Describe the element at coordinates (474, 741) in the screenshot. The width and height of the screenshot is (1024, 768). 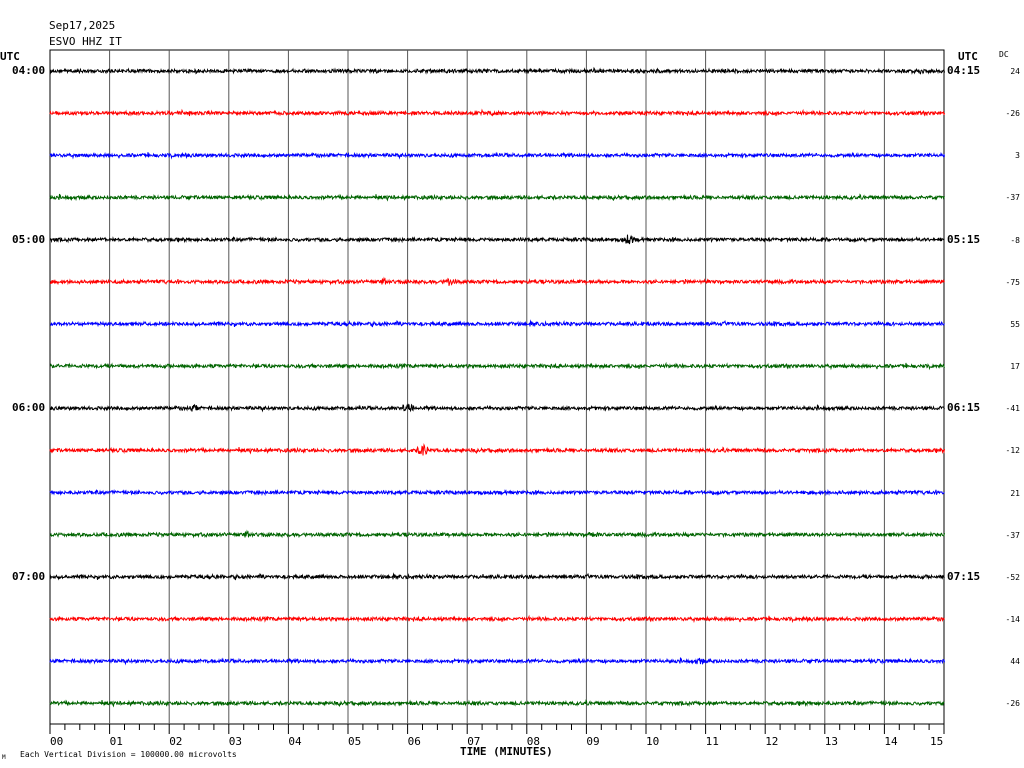
I see `x-tick-label: 07` at that location.